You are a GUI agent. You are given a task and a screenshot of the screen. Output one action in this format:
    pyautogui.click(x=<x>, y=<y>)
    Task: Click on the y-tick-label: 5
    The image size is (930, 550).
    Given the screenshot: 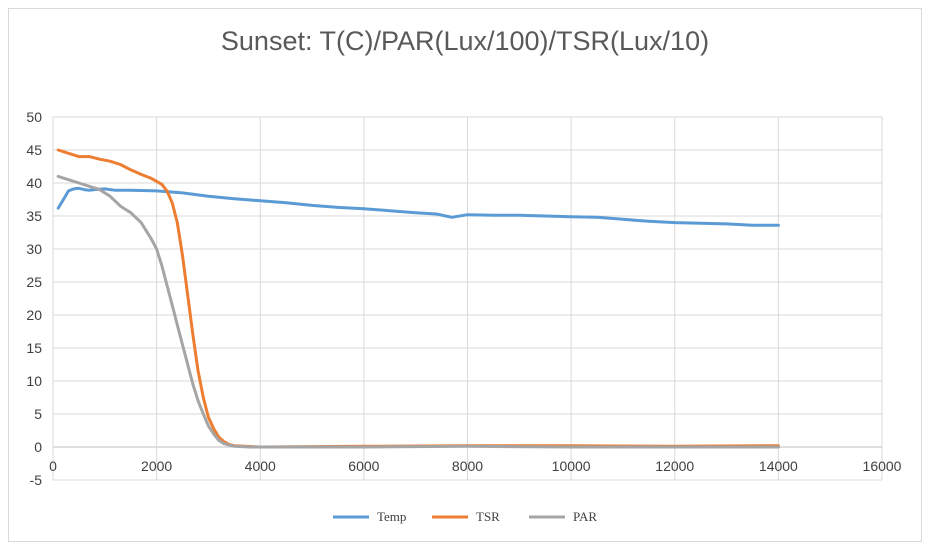 What is the action you would take?
    pyautogui.click(x=38, y=414)
    